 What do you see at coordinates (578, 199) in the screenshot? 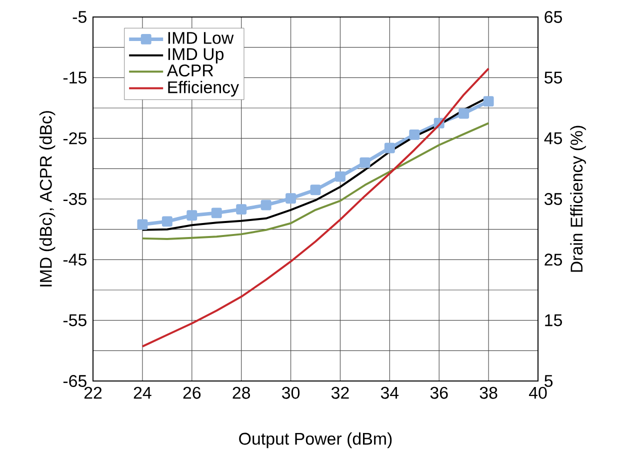
I see `y2-axis-title: Drain Efficiency (%)` at bounding box center [578, 199].